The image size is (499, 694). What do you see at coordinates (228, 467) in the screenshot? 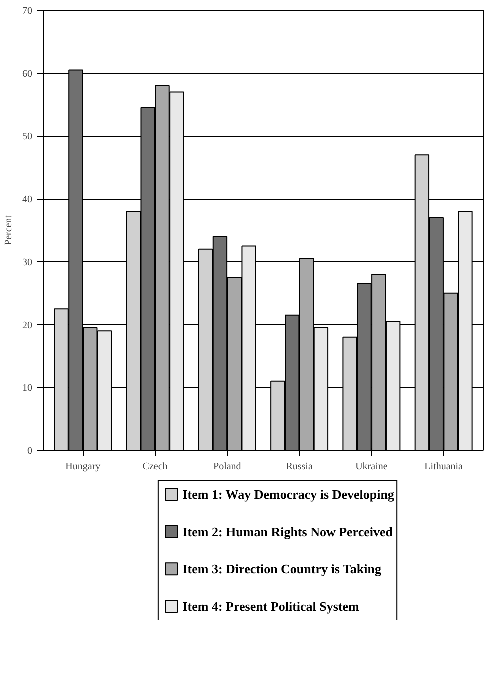
I see `x-tick-label: Poland` at bounding box center [228, 467].